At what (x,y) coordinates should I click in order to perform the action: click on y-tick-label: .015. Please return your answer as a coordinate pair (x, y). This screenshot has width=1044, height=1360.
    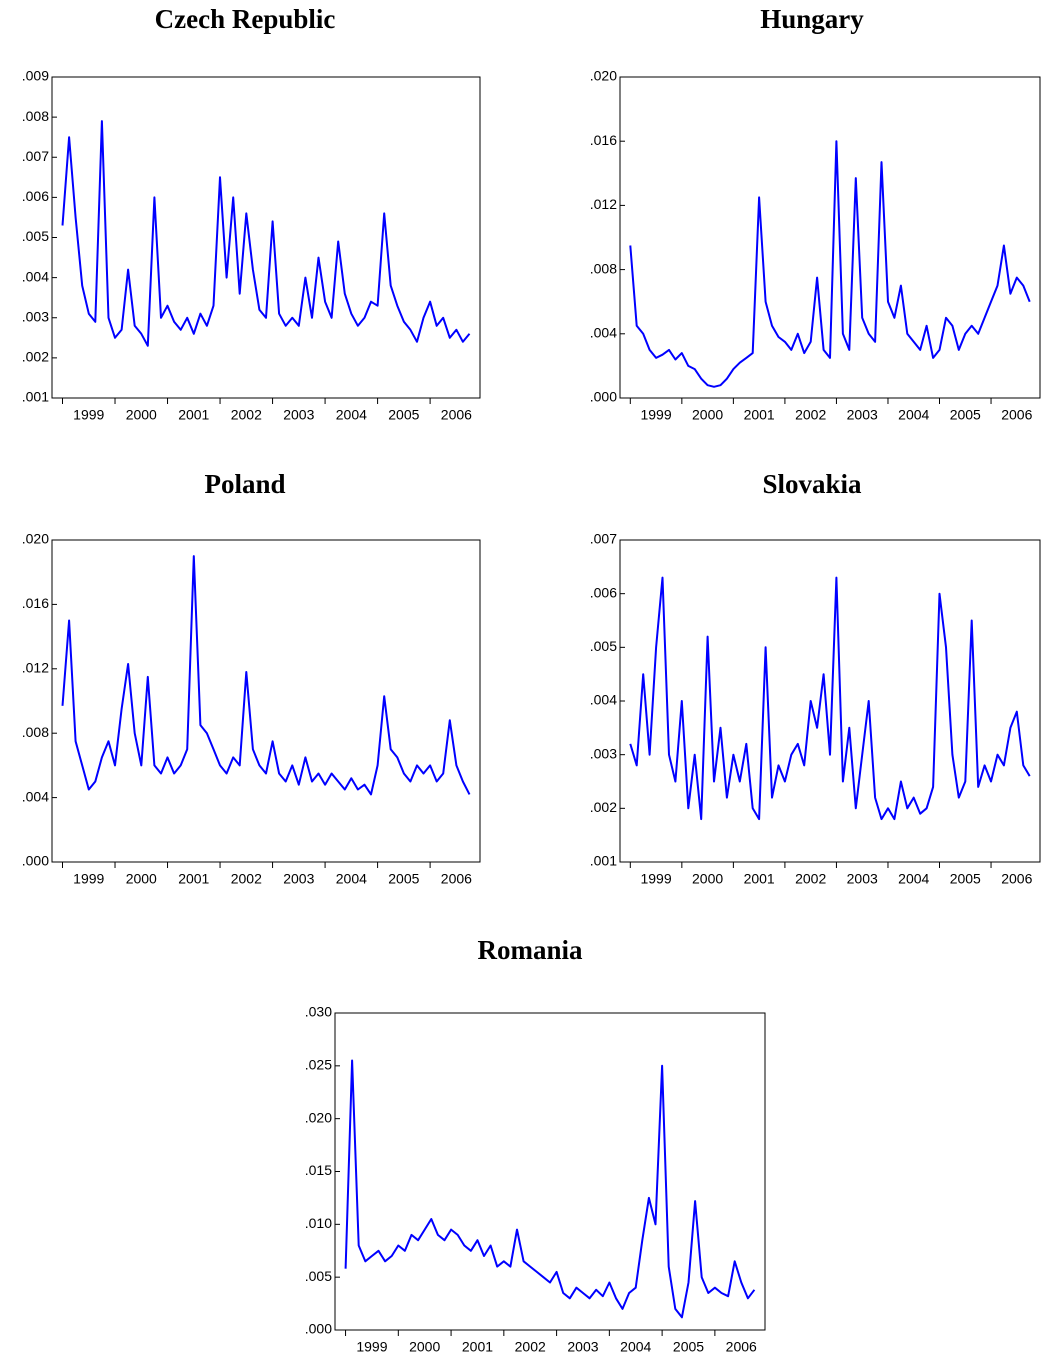
    Looking at the image, I should click on (318, 1170).